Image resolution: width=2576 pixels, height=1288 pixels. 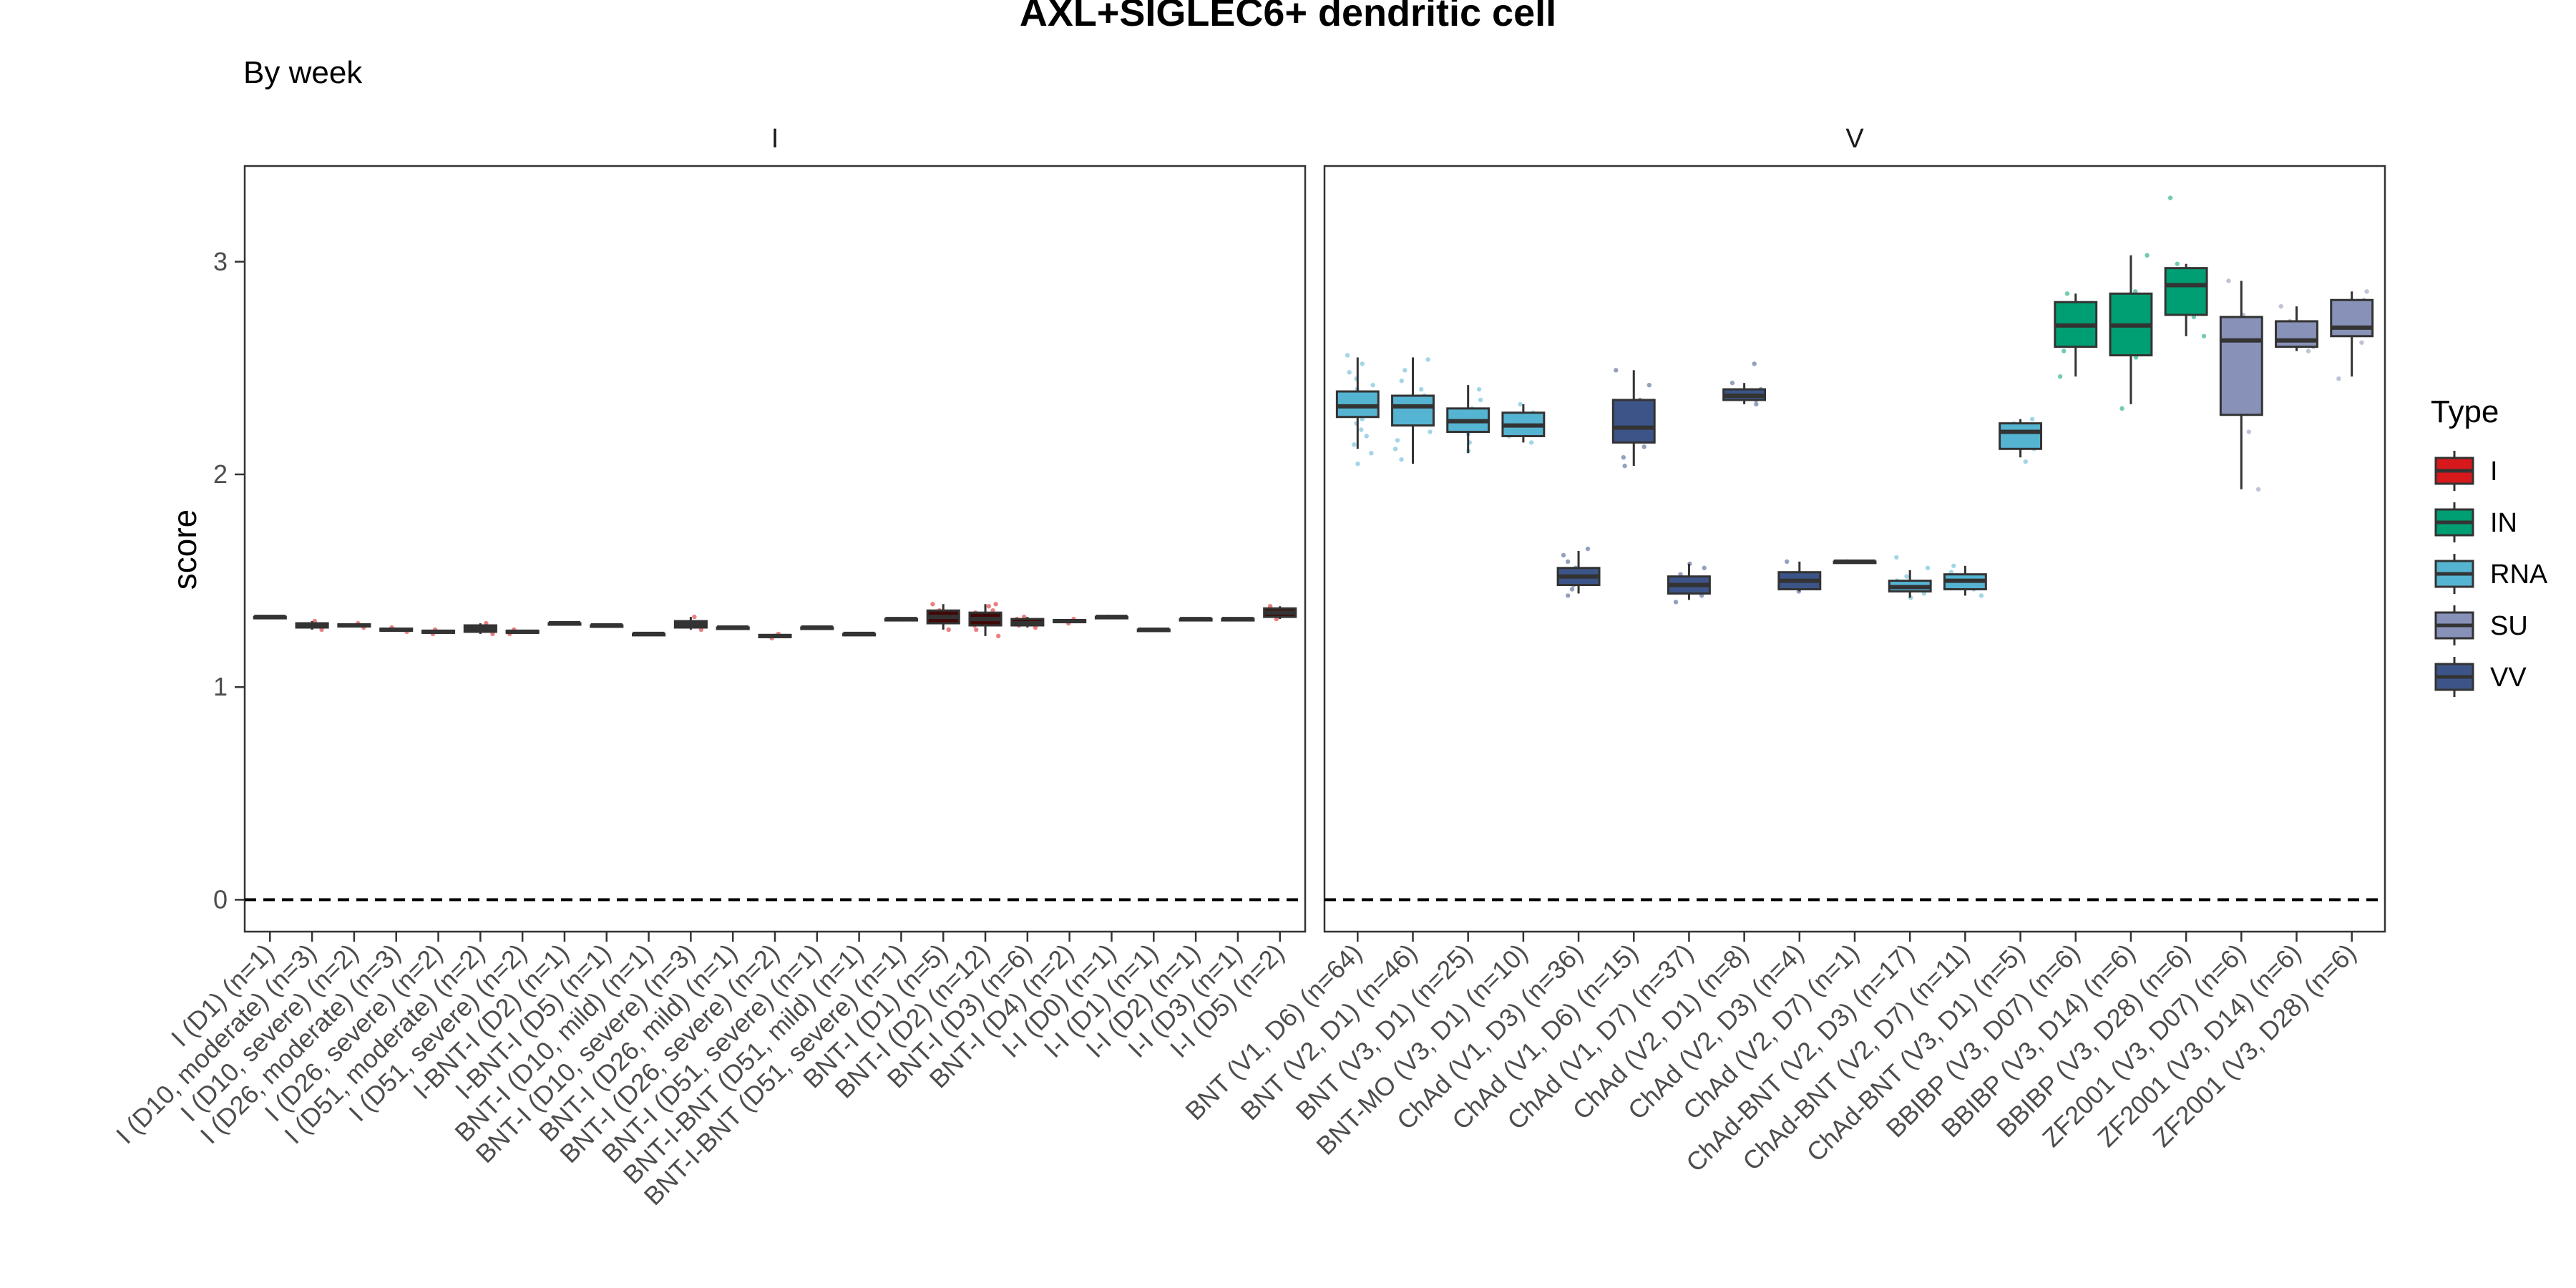 I want to click on panel-strip-label: V, so click(x=1854, y=139).